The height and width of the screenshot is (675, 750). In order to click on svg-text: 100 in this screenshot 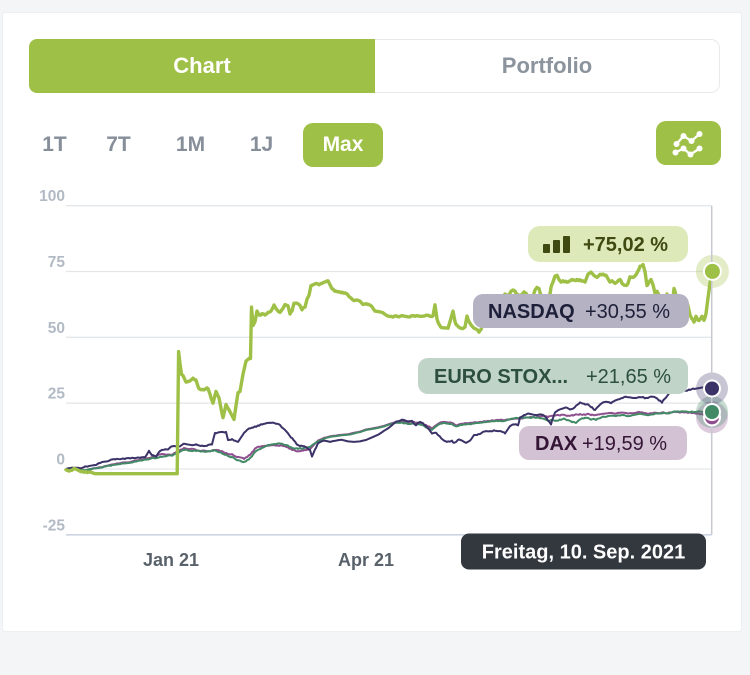, I will do `click(52, 196)`.